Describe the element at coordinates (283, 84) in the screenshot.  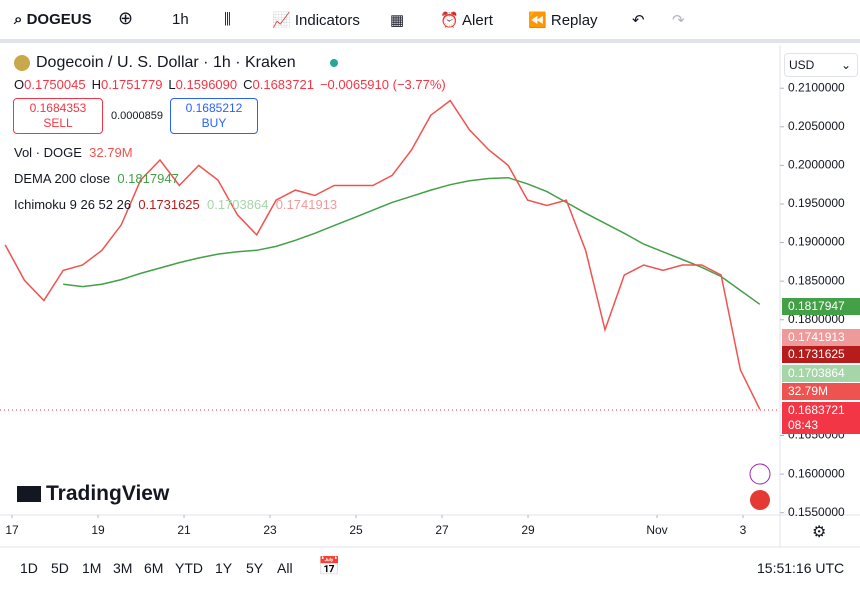
I see `ohlc-value: 0.1683721` at that location.